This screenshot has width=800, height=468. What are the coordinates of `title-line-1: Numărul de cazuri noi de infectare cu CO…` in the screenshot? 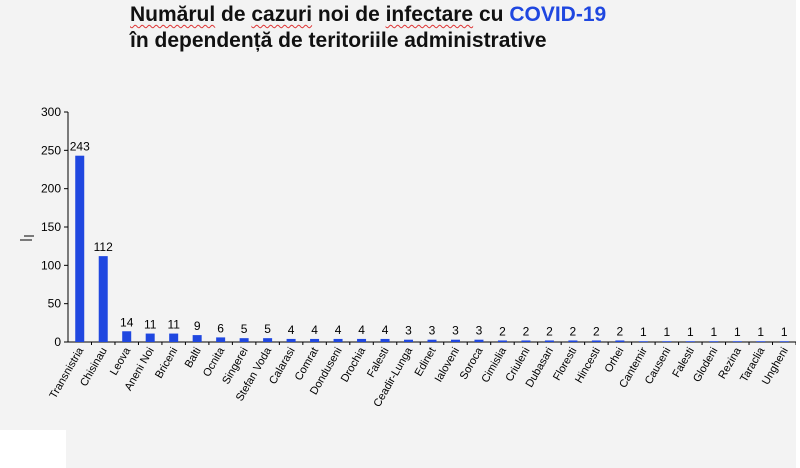 It's located at (368, 15).